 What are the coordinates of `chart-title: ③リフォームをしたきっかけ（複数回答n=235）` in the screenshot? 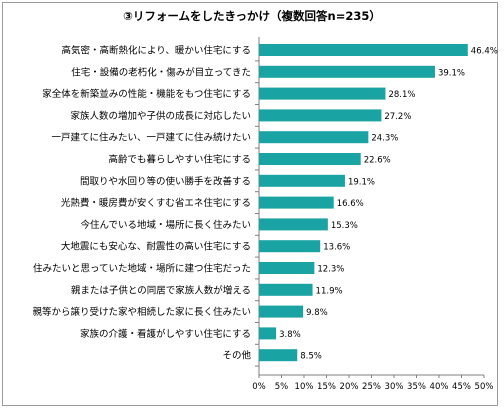 It's located at (252, 16).